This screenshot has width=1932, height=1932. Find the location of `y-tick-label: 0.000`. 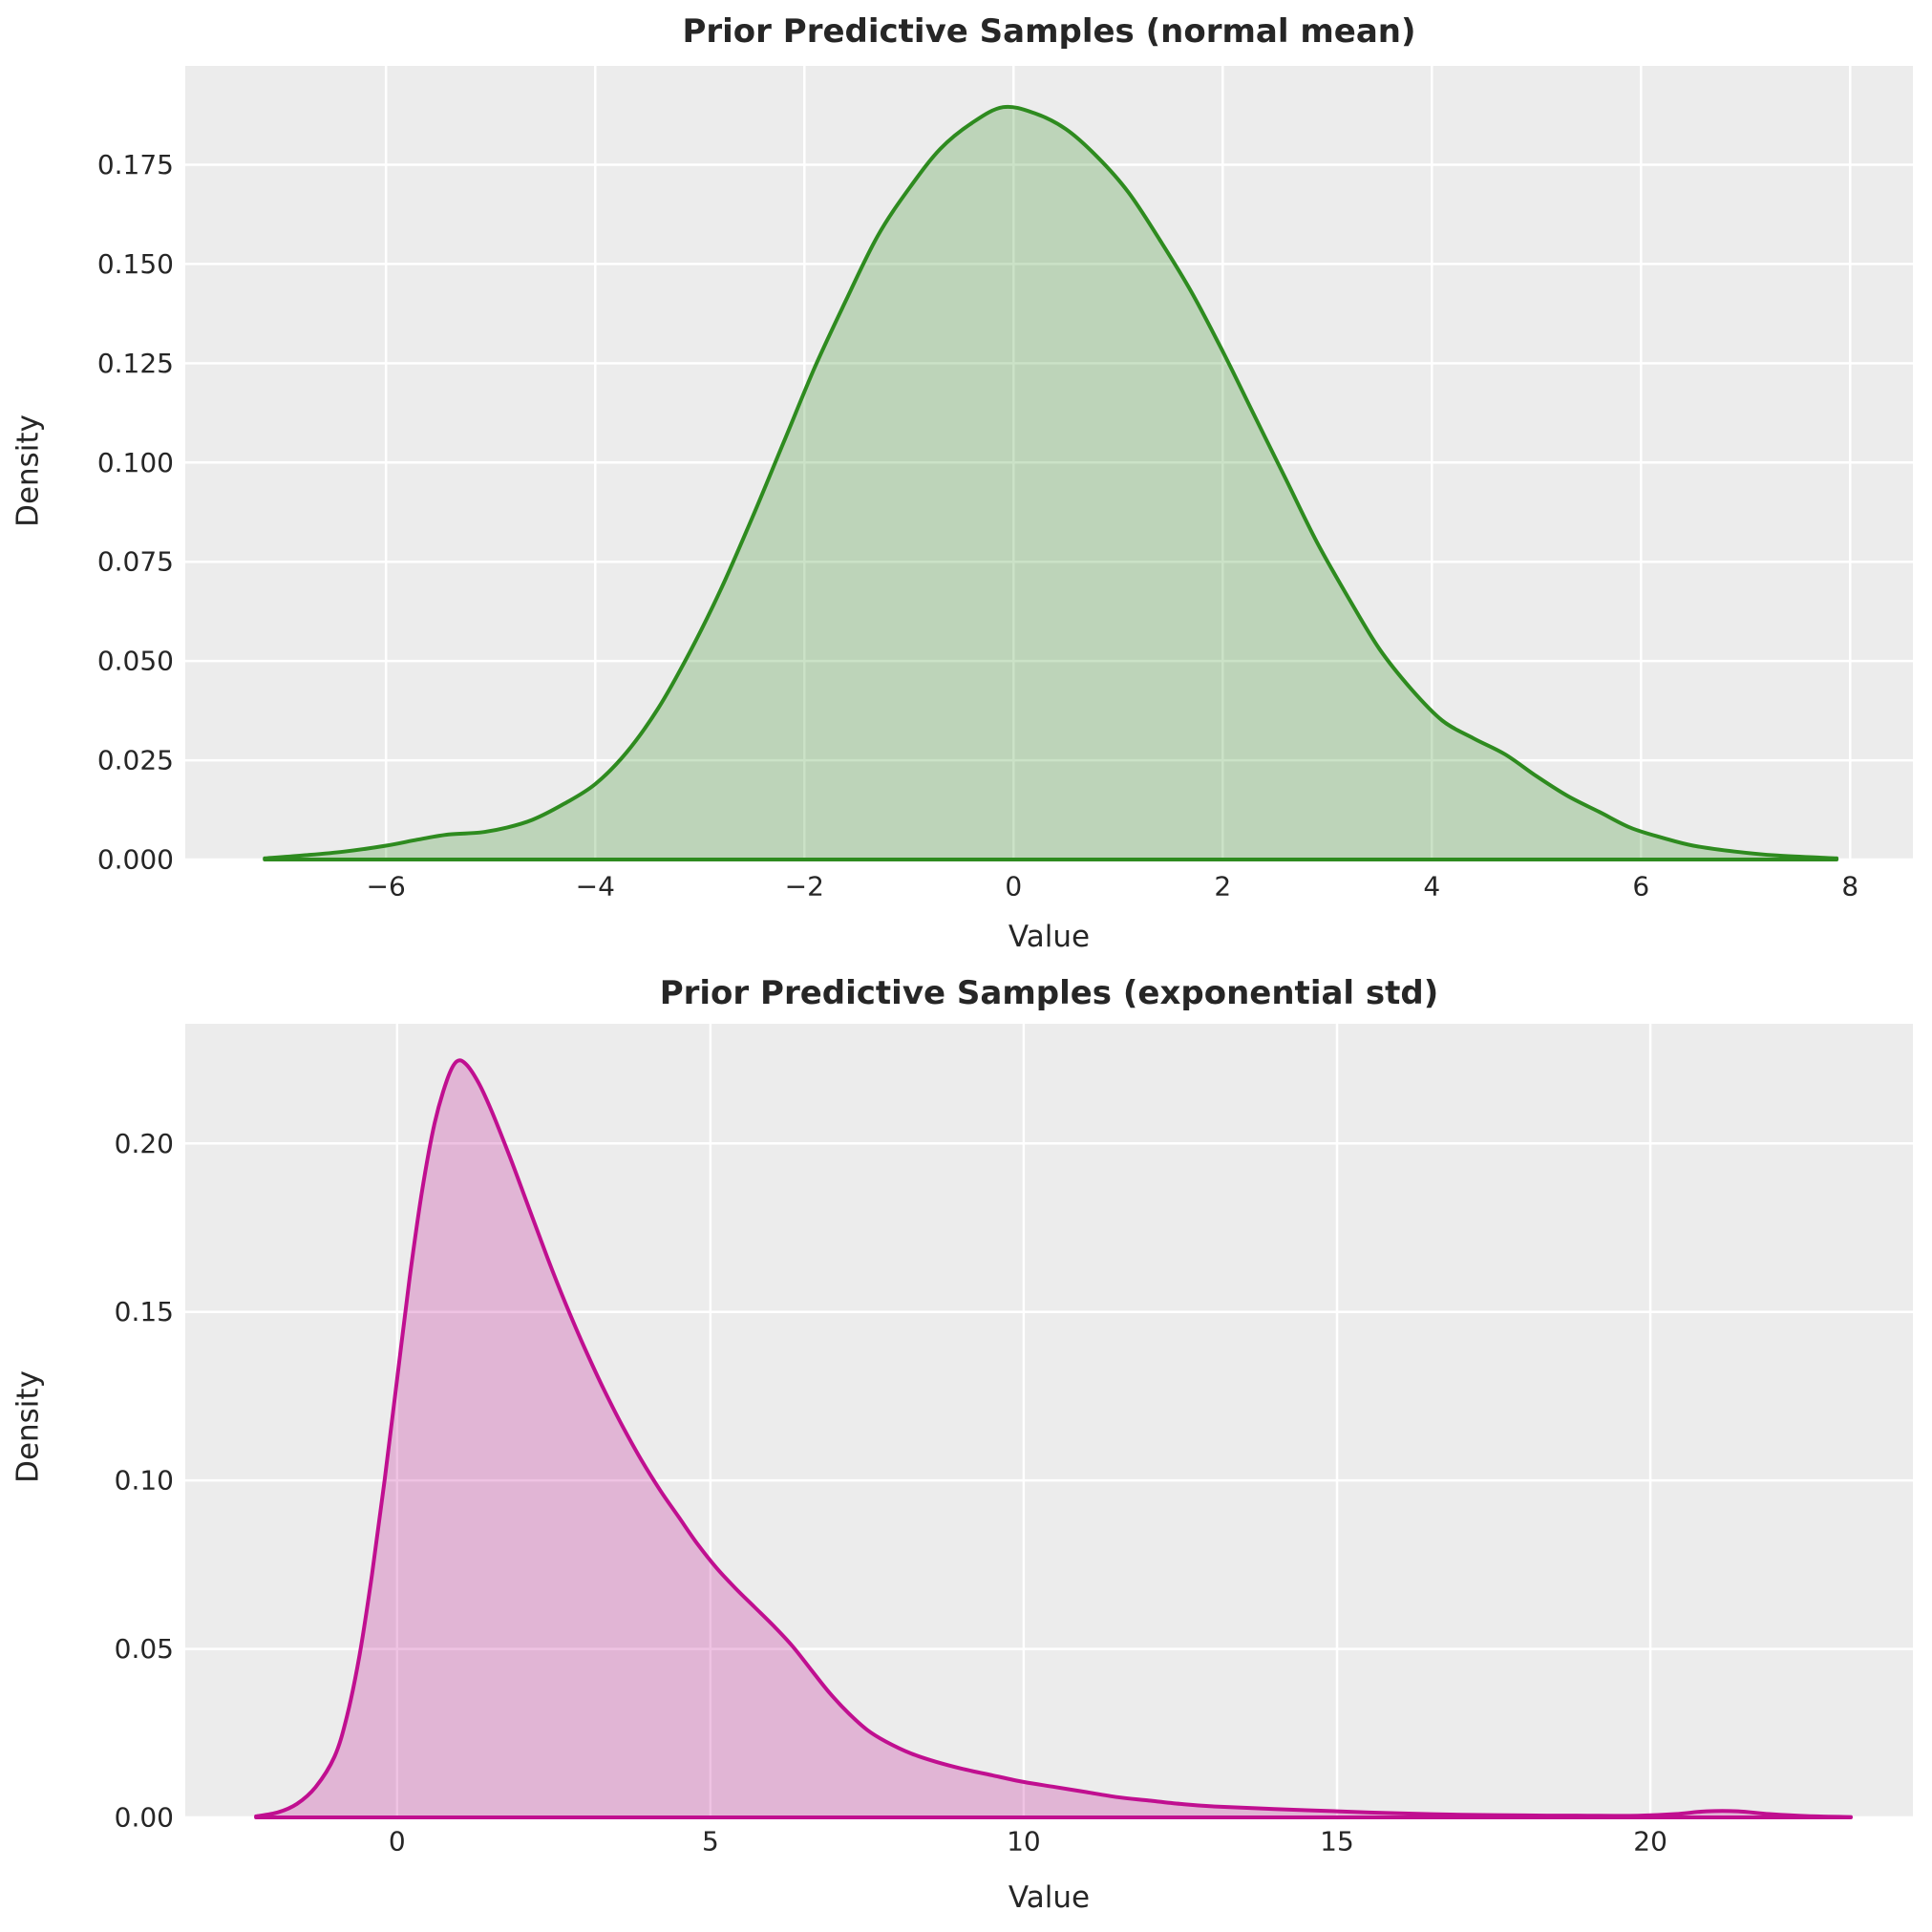

y-tick-label: 0.000 is located at coordinates (135, 860).